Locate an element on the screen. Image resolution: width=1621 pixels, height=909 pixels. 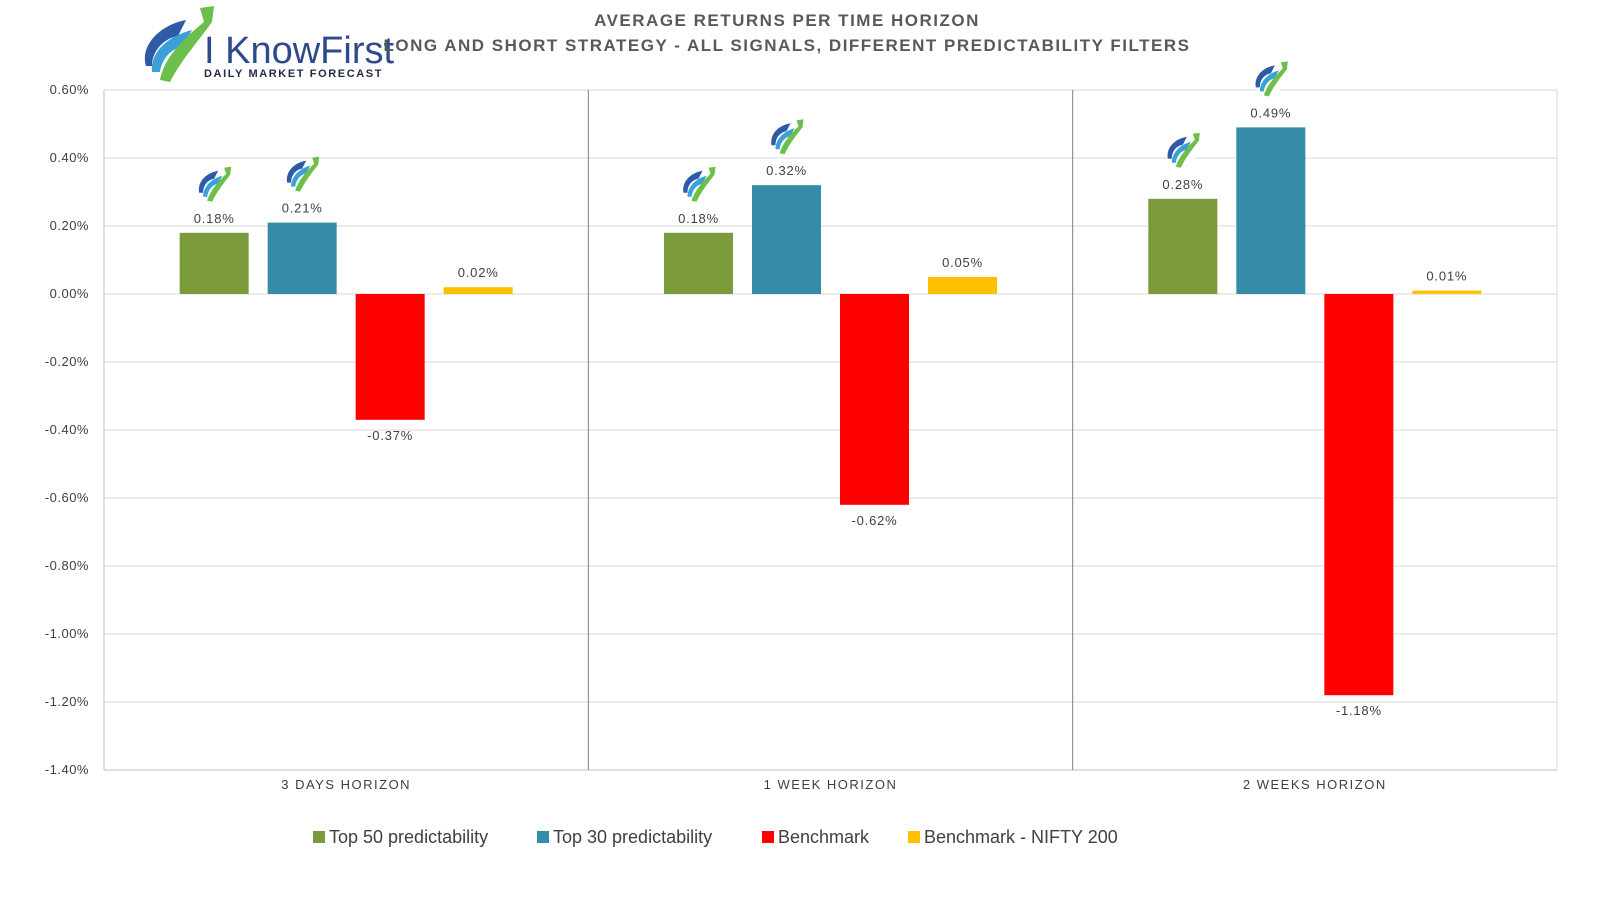
y-tick-label: -0.80% is located at coordinates (67, 565).